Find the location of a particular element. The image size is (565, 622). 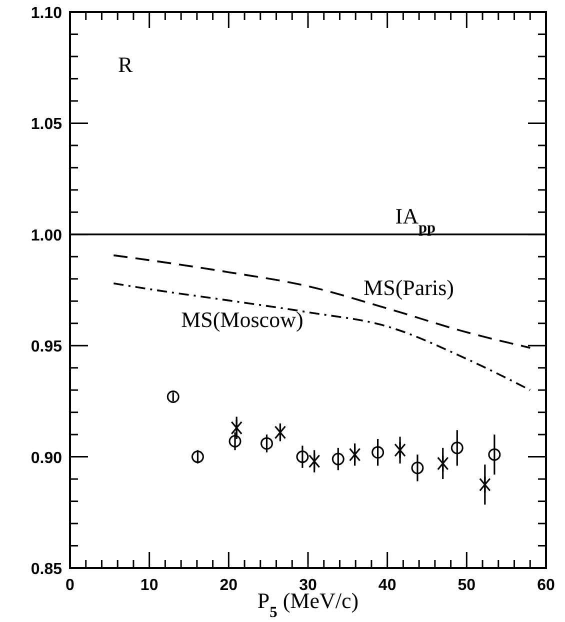

series-label: MS(Paris) is located at coordinates (409, 287).